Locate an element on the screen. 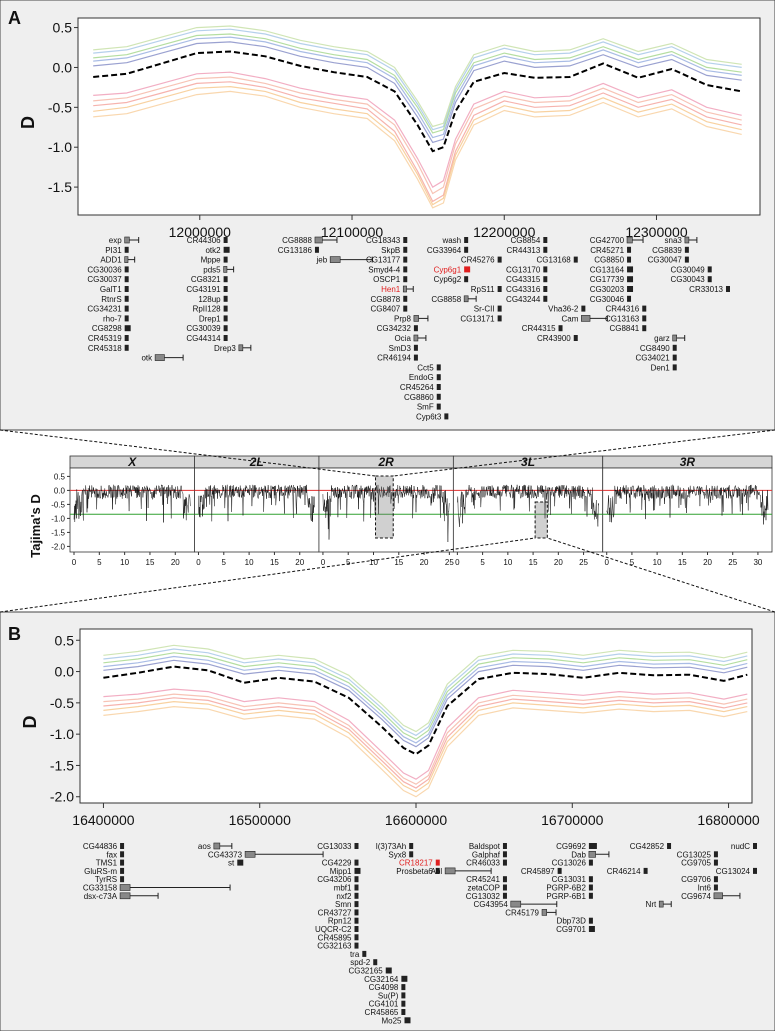 The image size is (775, 1031). gene-label: CG17739 is located at coordinates (607, 279).